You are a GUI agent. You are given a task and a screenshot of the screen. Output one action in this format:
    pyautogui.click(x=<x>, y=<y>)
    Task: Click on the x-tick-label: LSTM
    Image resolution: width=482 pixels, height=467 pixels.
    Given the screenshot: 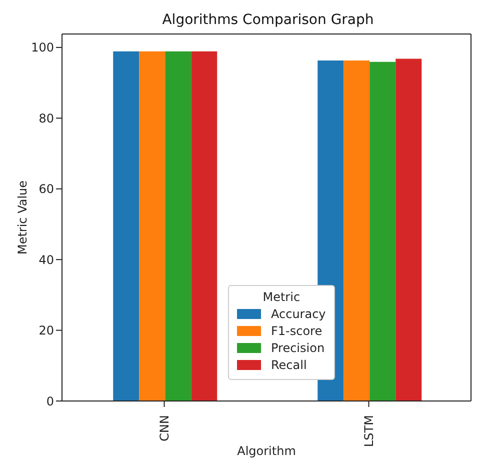 What is the action you would take?
    pyautogui.click(x=369, y=431)
    